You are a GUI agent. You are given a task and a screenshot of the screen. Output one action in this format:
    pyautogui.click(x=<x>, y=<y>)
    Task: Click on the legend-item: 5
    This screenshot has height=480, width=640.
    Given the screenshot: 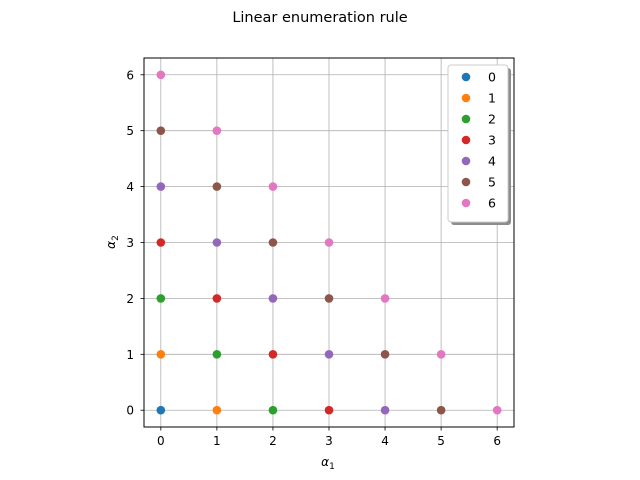 What is the action you would take?
    pyautogui.click(x=478, y=182)
    